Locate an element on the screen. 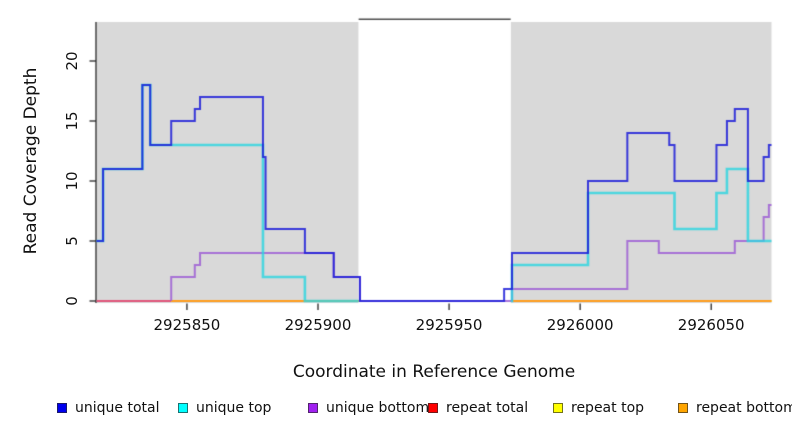 The image size is (792, 432). x-tick-label: 2925900 is located at coordinates (318, 325).